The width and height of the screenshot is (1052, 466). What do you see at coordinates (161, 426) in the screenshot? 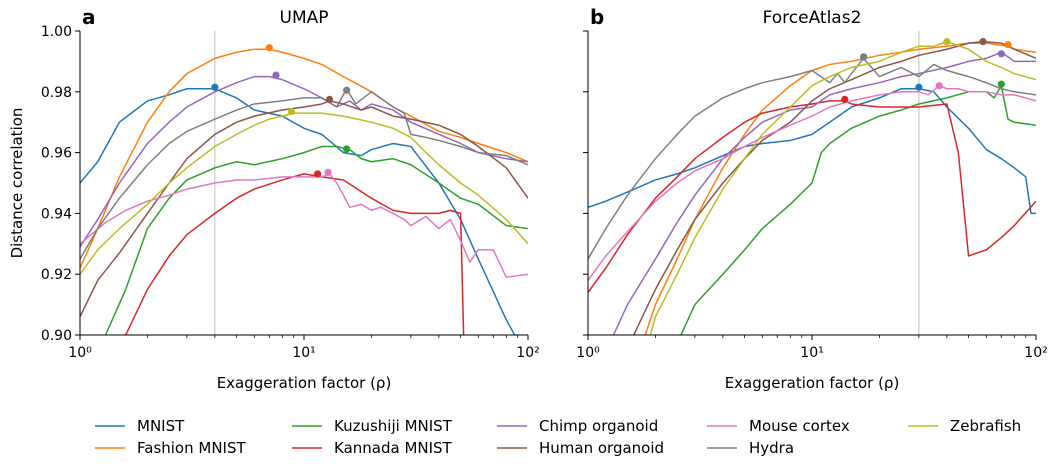
I see `legend-label: MNIST` at bounding box center [161, 426].